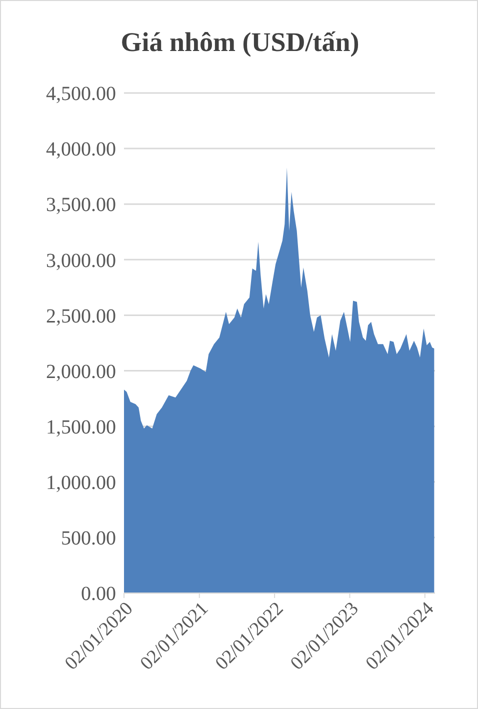  I want to click on y-tick-label: 3,000.00, so click(81, 261).